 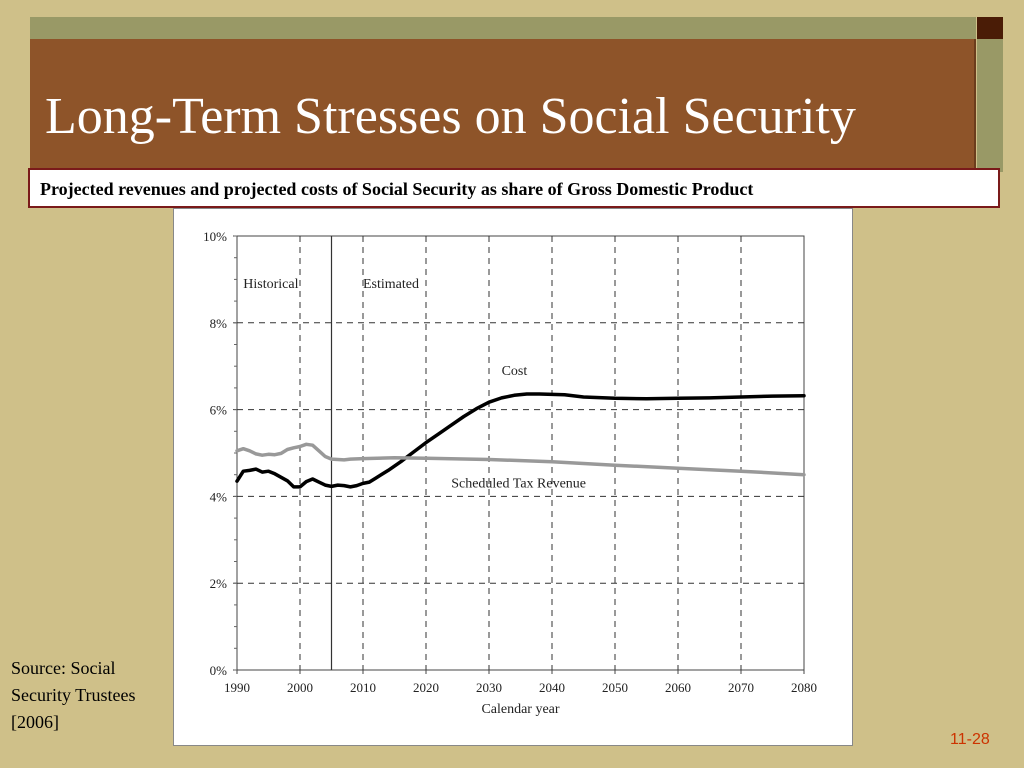 I want to click on x-tick-label: 2040, so click(x=552, y=687).